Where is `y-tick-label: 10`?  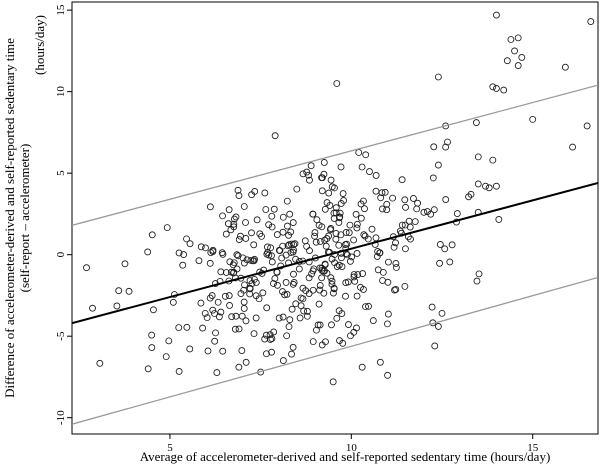 y-tick-label: 10 is located at coordinates (61, 92).